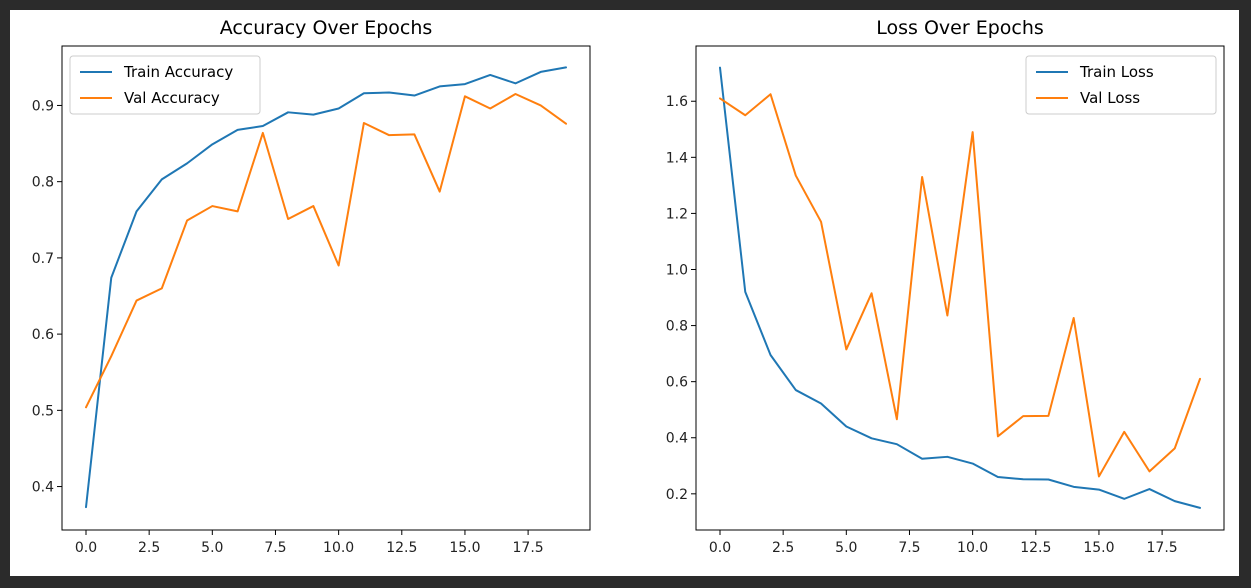  I want to click on accuracy-legend-label: Train Accuracy, so click(178, 72).